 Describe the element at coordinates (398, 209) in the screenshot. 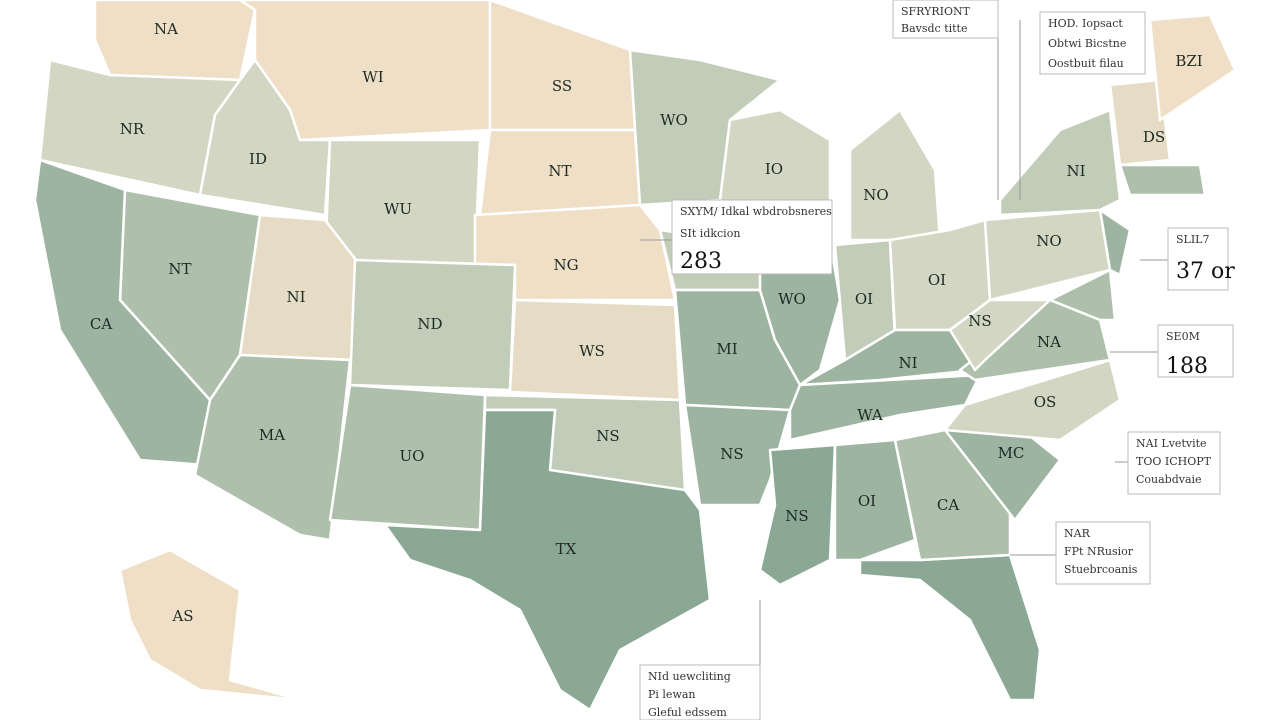

I see `state-label: WU` at that location.